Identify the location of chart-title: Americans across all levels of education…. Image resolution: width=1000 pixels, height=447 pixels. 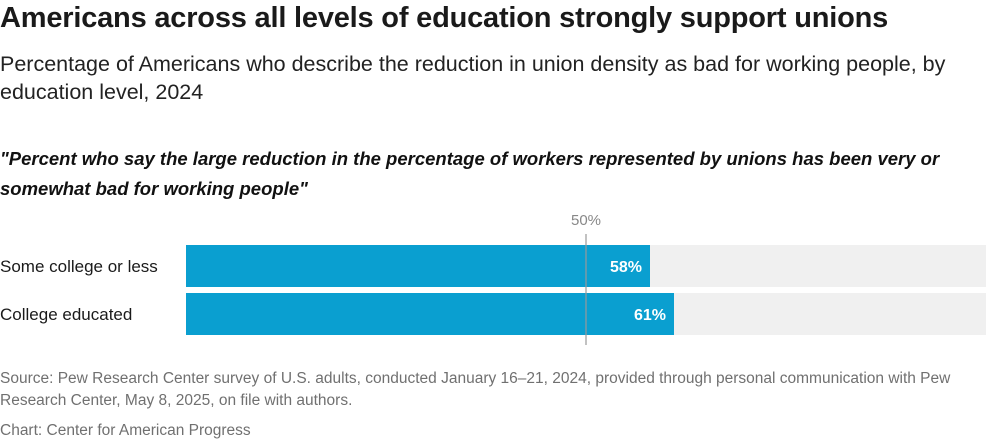
(444, 18).